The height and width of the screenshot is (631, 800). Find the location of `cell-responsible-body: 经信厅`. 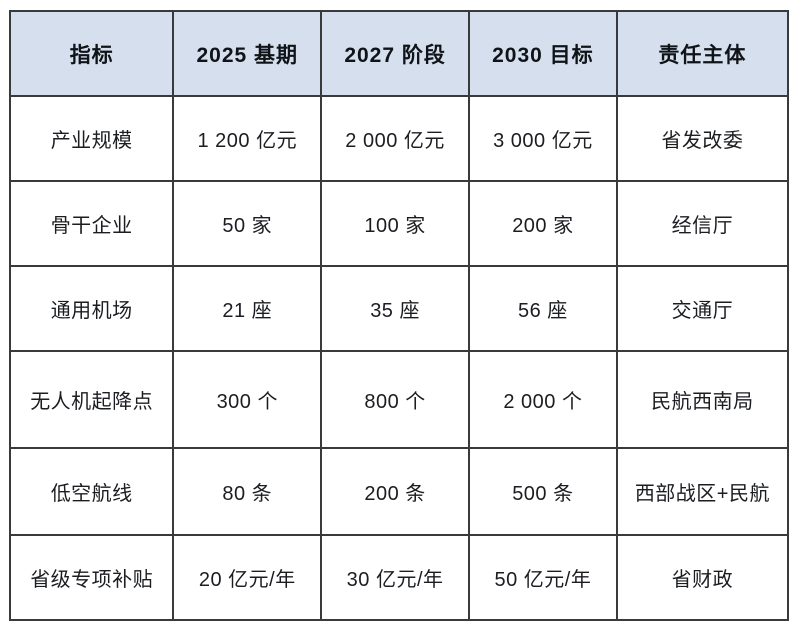

cell-responsible-body: 经信厅 is located at coordinates (702, 223).